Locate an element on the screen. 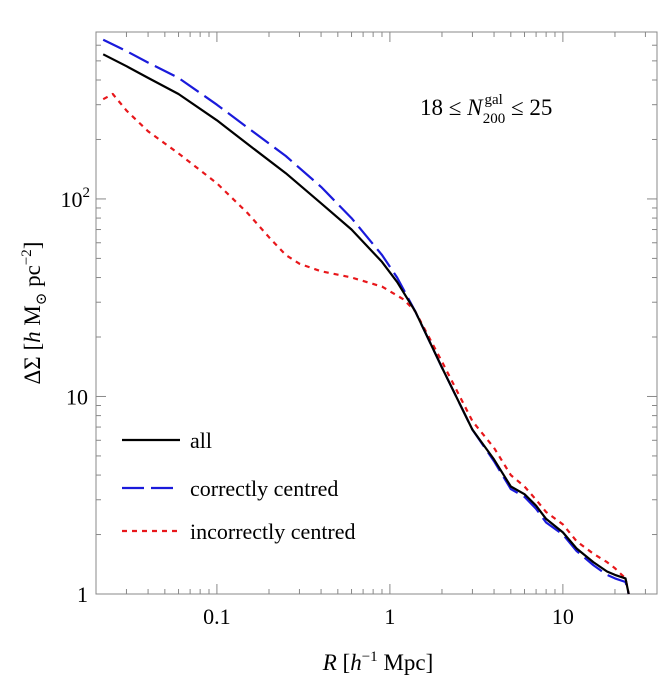 This screenshot has width=664, height=680. x-tick-label: 1 is located at coordinates (389, 616).